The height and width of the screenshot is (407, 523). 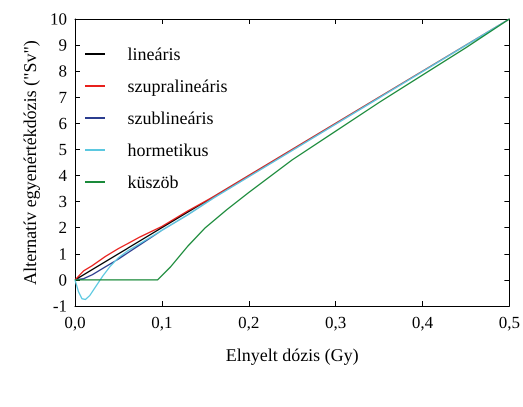 What do you see at coordinates (249, 322) in the screenshot?
I see `x-tick-label: 0,2` at bounding box center [249, 322].